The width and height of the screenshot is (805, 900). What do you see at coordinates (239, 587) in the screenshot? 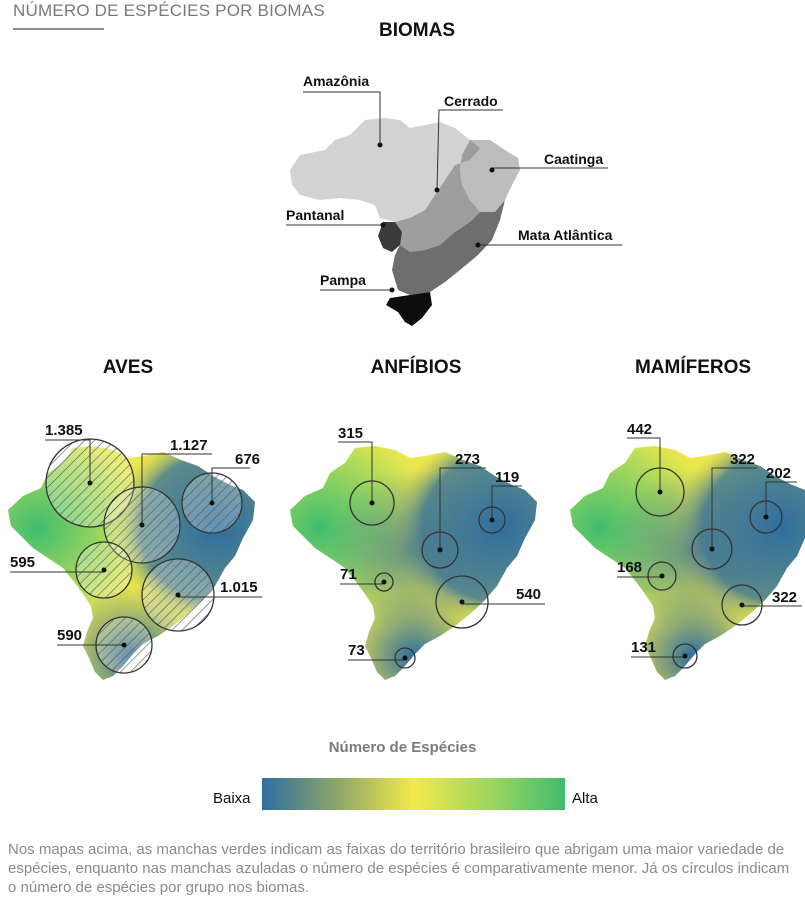
I see `species-count-label: 1.015` at bounding box center [239, 587].